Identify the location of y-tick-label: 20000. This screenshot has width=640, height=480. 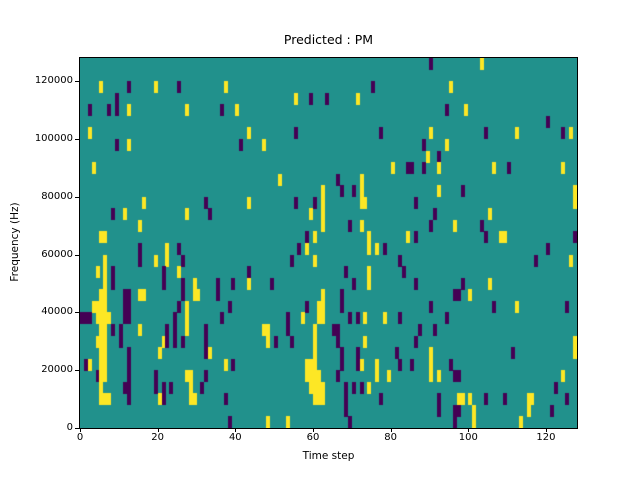
(57, 370).